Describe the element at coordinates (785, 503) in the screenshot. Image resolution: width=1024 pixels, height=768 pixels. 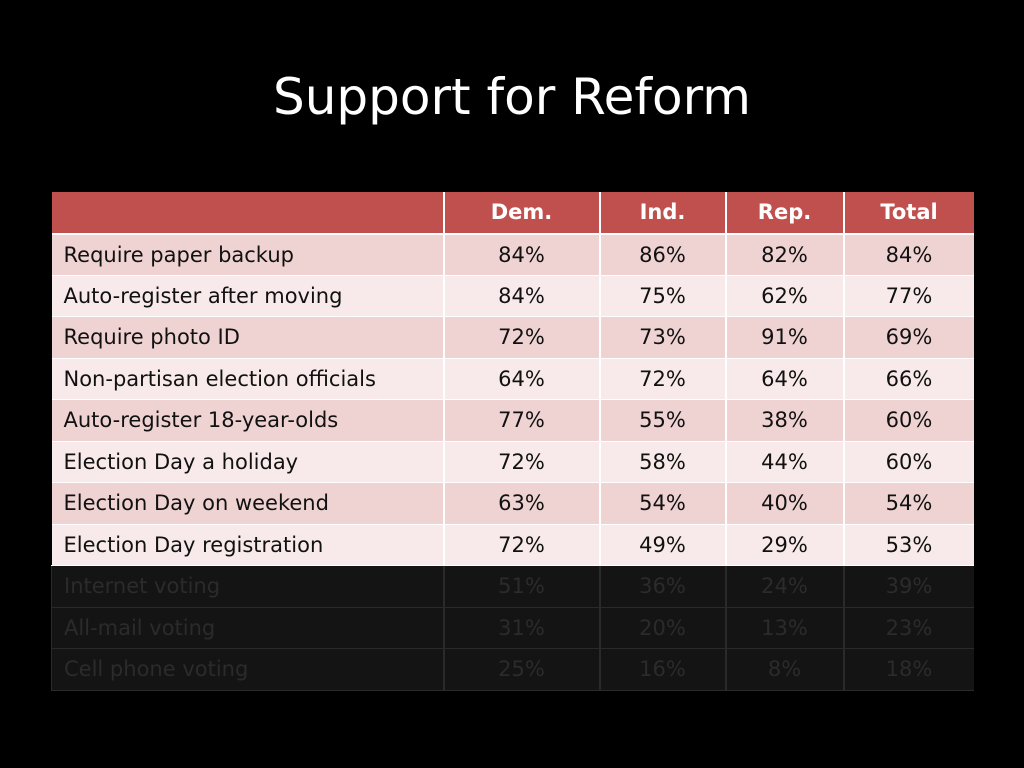
I see `cell-rep: 40%` at that location.